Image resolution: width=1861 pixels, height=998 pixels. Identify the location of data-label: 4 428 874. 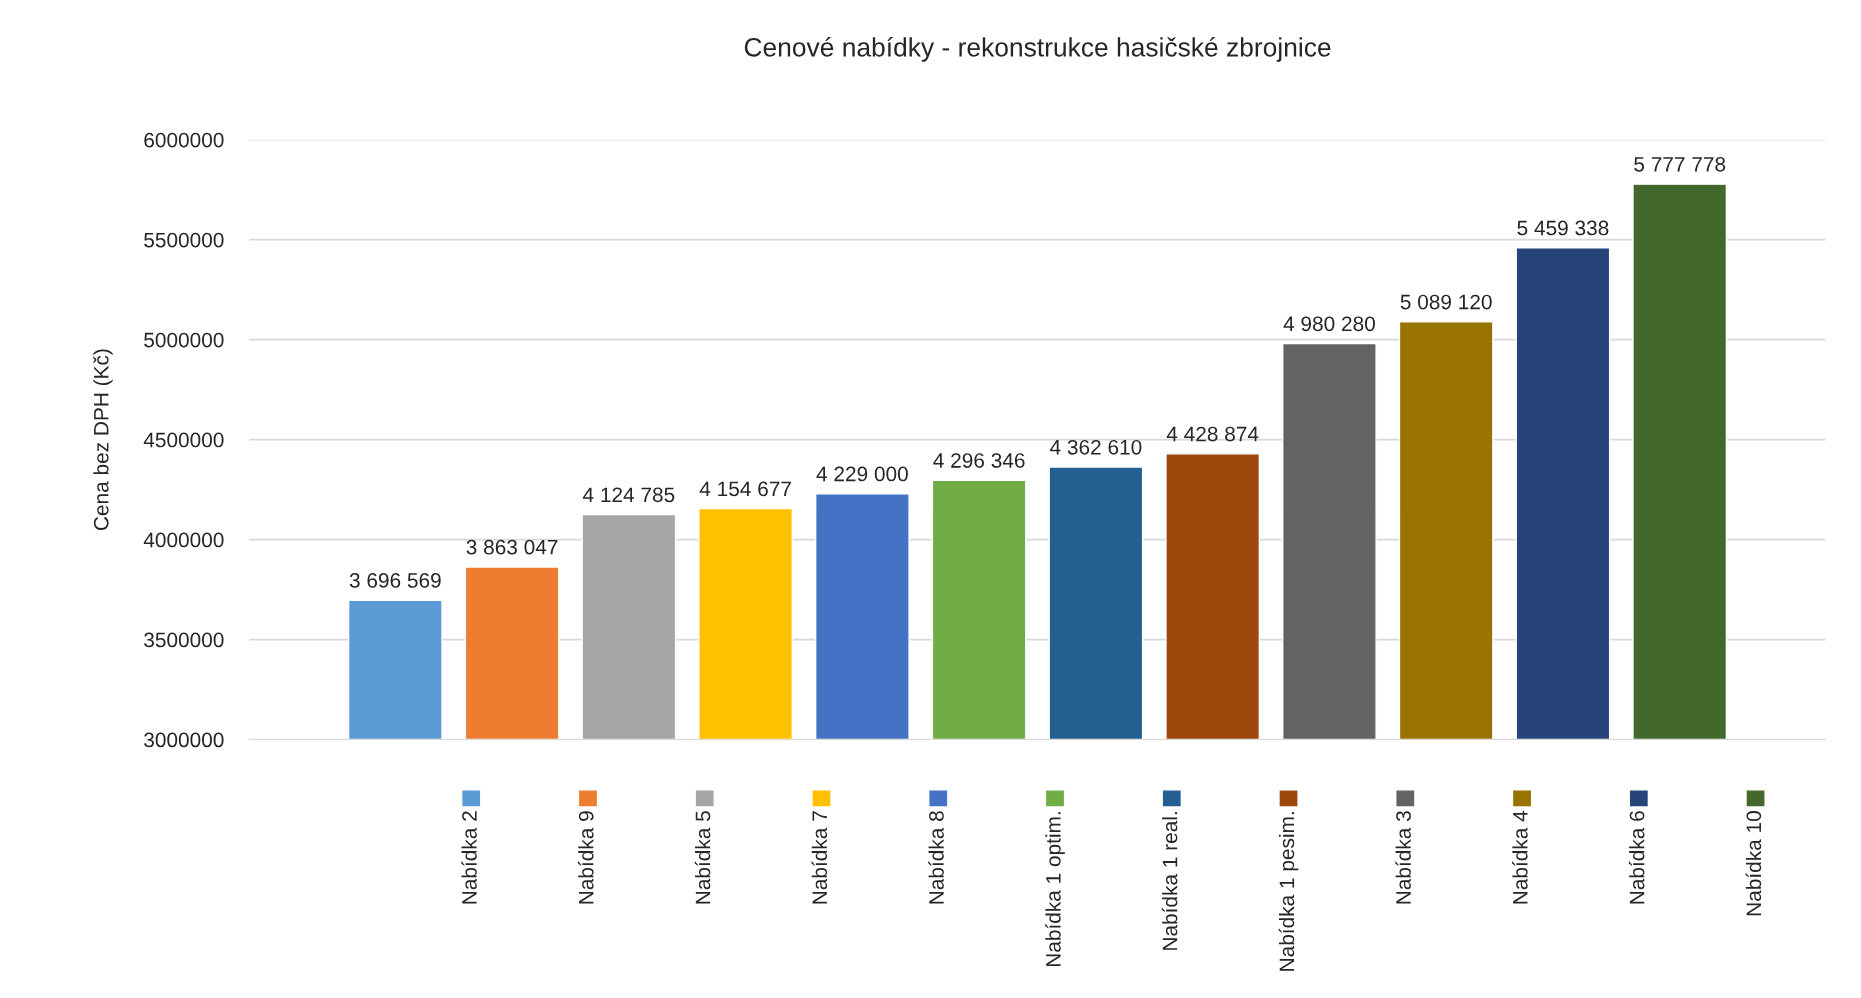
(1212, 434).